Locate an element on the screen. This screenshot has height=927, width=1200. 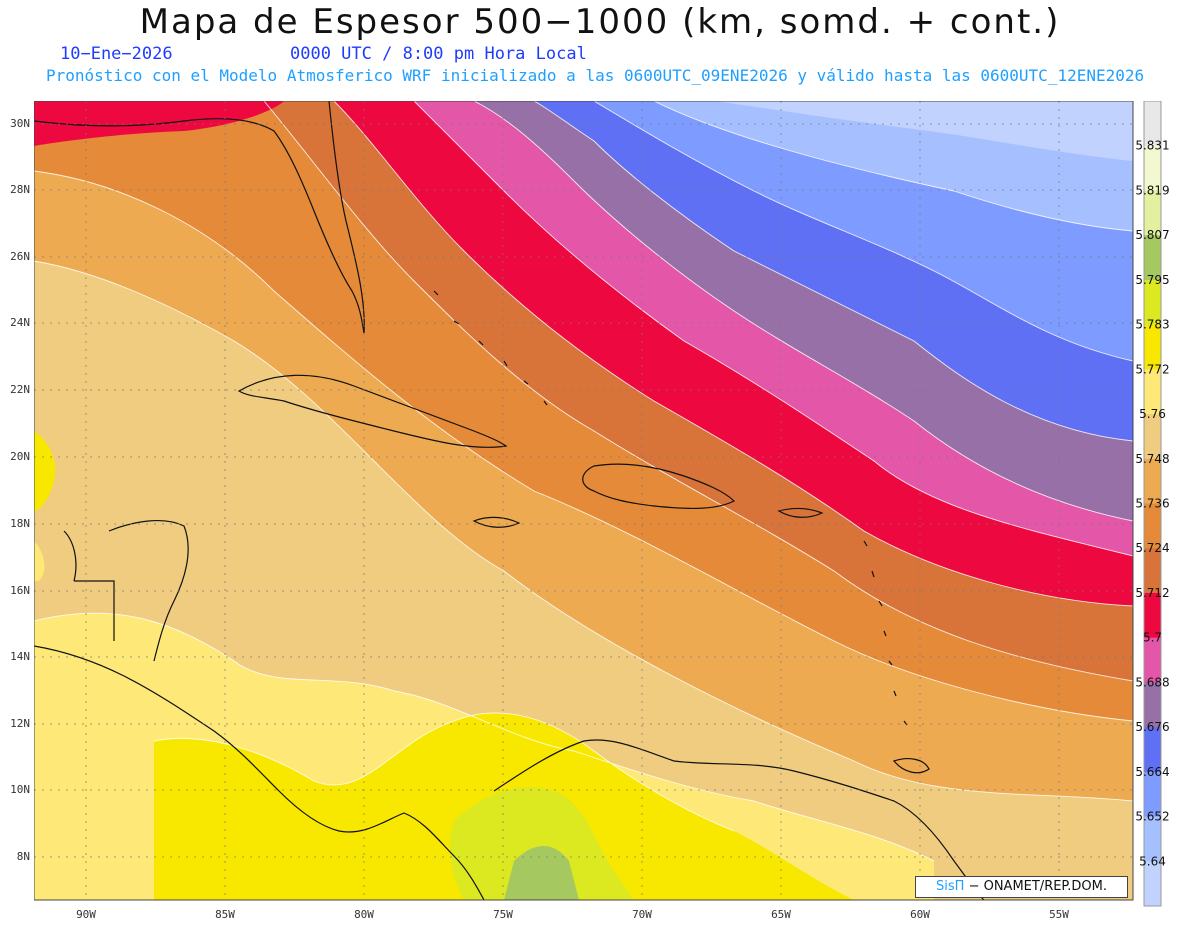
colorbar-label: 5.676 is located at coordinates (1152, 727).